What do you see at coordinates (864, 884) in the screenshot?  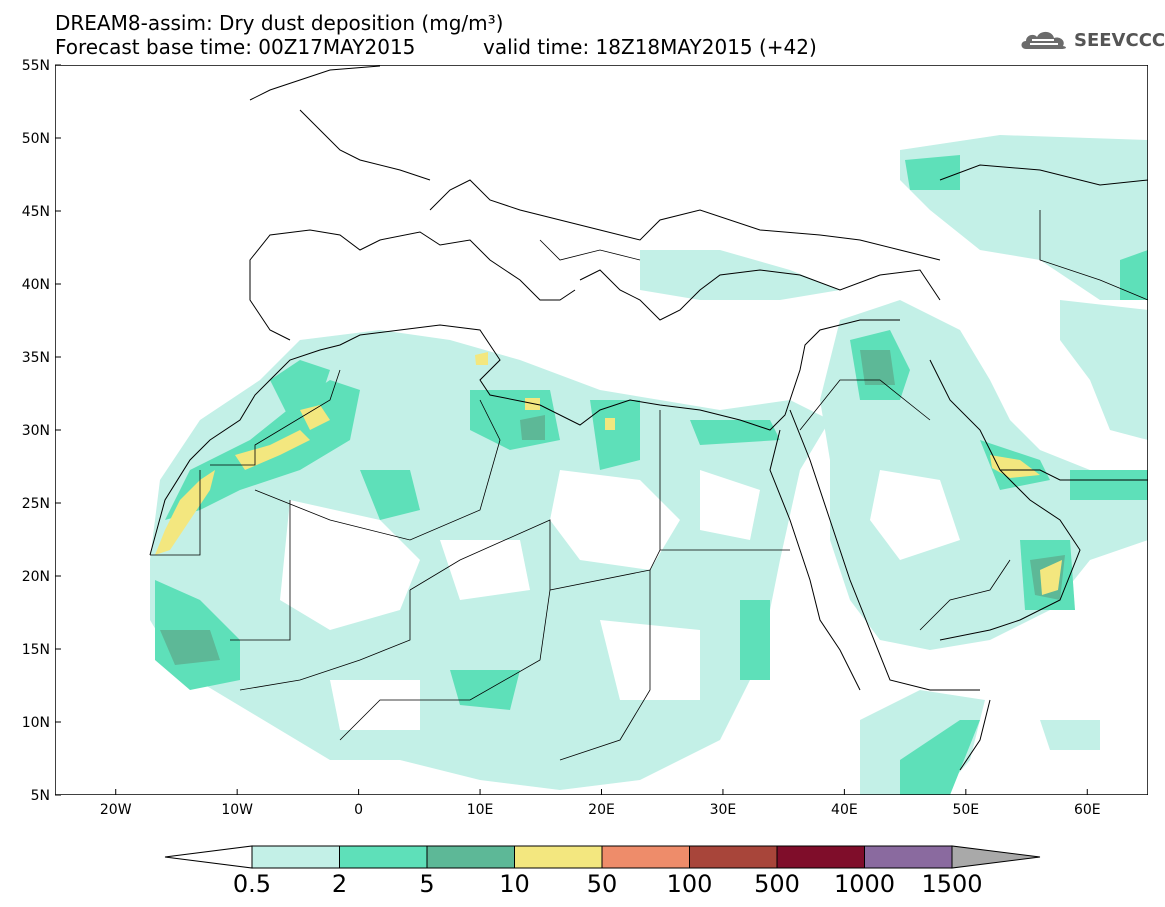 I see `legend-threshold-label: 1000` at bounding box center [864, 884].